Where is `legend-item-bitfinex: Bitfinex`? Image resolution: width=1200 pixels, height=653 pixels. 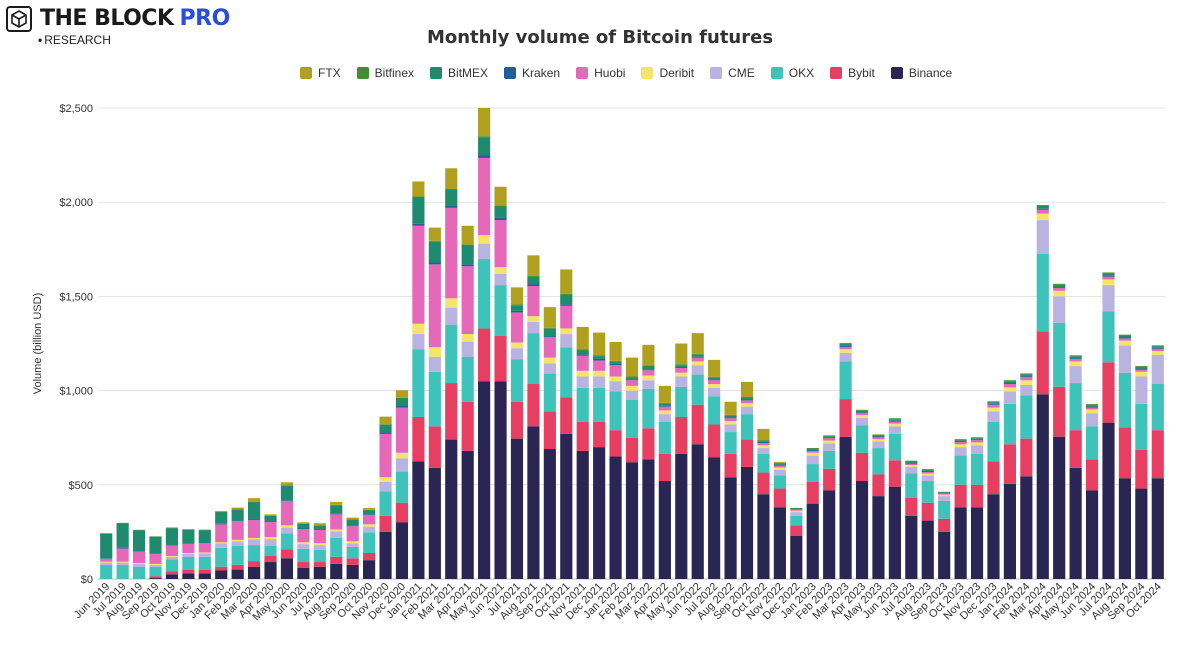
legend-item-bitfinex: Bitfinex is located at coordinates (385, 73).